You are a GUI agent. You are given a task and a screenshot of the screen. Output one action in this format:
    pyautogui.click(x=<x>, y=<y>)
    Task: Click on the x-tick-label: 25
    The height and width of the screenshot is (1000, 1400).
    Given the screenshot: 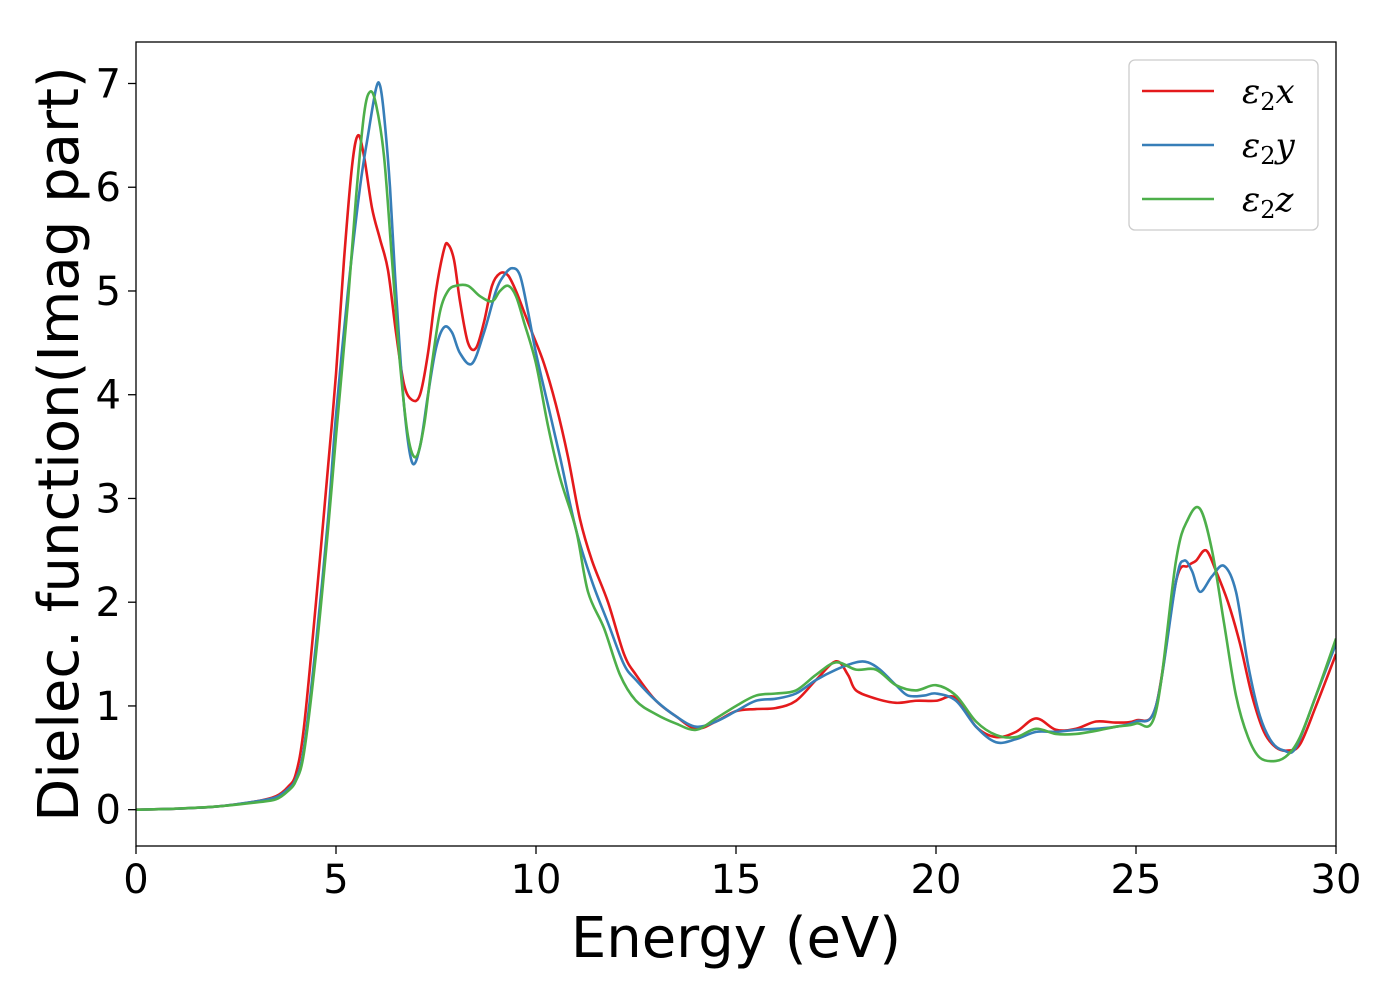 What is the action you would take?
    pyautogui.click(x=1136, y=880)
    